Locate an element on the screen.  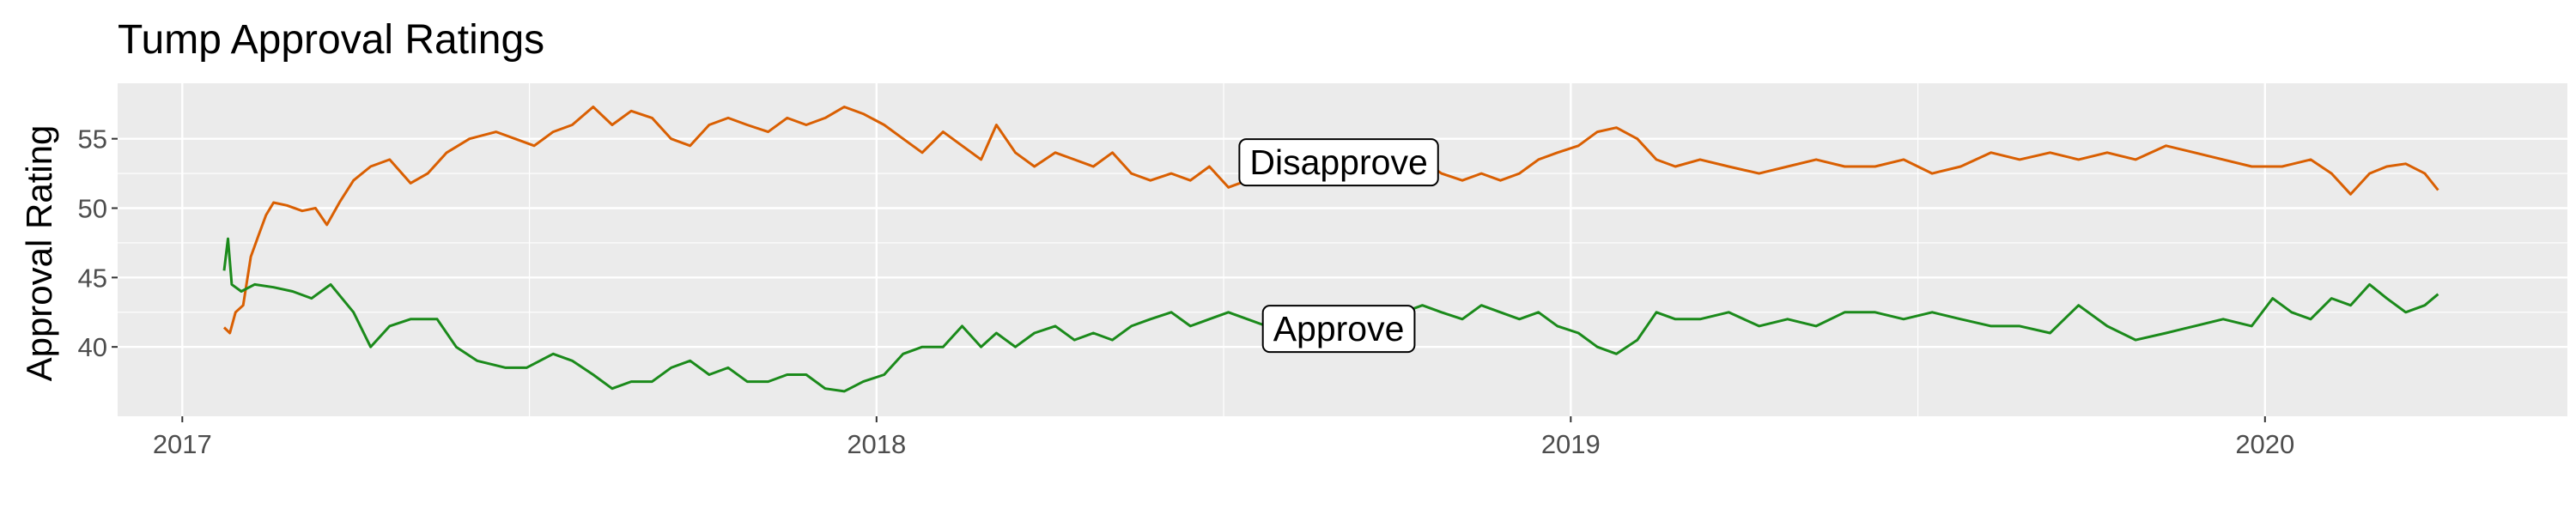
x-axis-ticks: 2017 2018 2019 2020 is located at coordinates (1224, 437).